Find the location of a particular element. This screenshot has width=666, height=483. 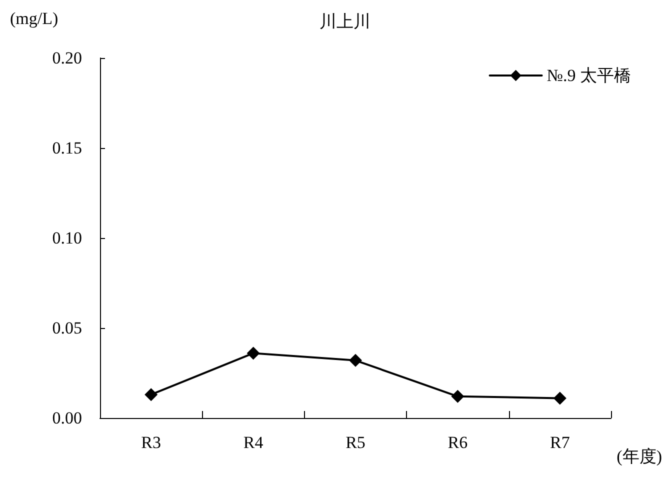

chart-title: 川上川 is located at coordinates (345, 21).